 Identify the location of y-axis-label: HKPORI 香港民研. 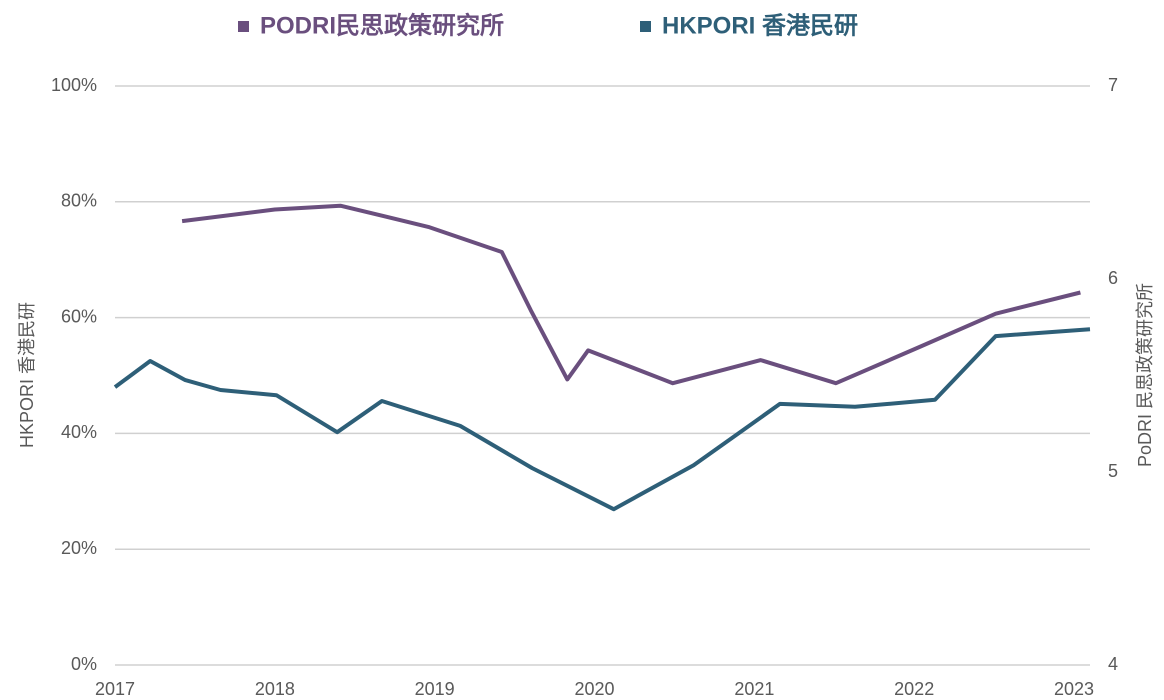
(27, 375).